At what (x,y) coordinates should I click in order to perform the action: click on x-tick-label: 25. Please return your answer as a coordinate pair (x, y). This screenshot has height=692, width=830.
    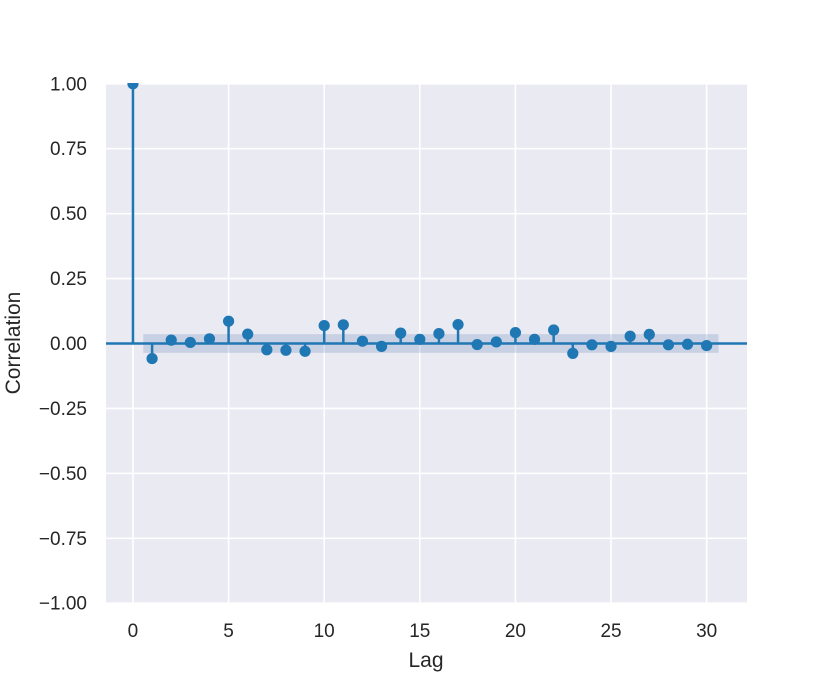
    Looking at the image, I should click on (610, 631).